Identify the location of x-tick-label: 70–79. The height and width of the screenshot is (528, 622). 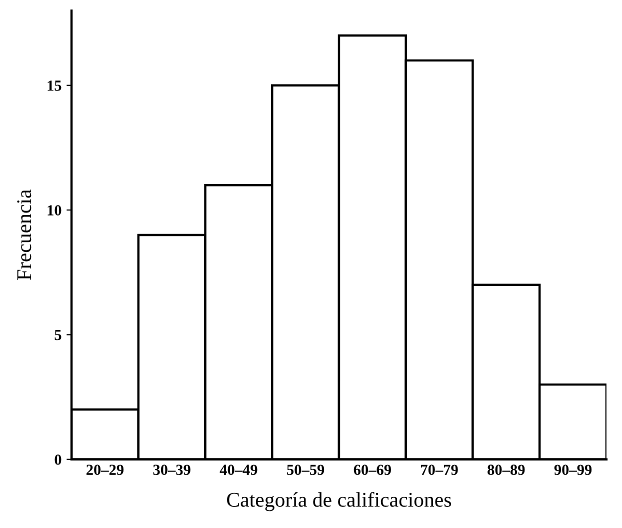
(439, 469).